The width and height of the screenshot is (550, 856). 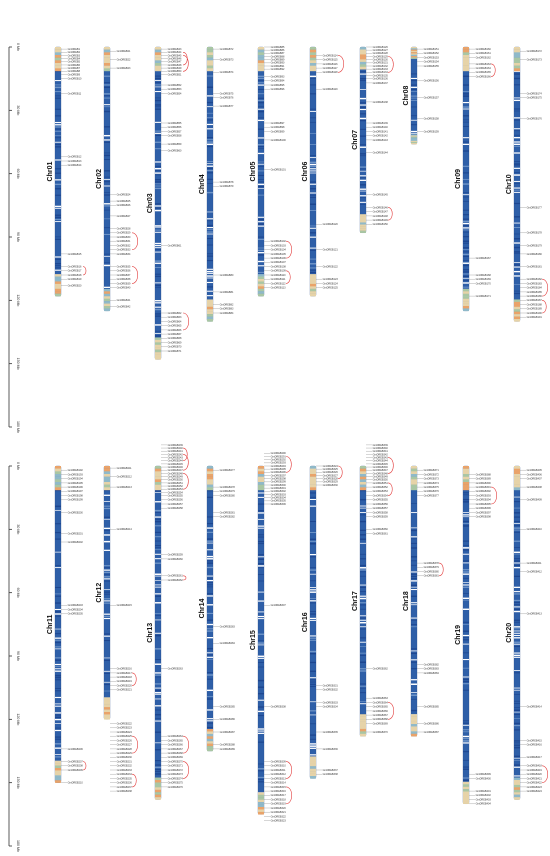 What do you see at coordinates (176, 508) in the screenshot?
I see `gene-label: GmDREB258` at bounding box center [176, 508].